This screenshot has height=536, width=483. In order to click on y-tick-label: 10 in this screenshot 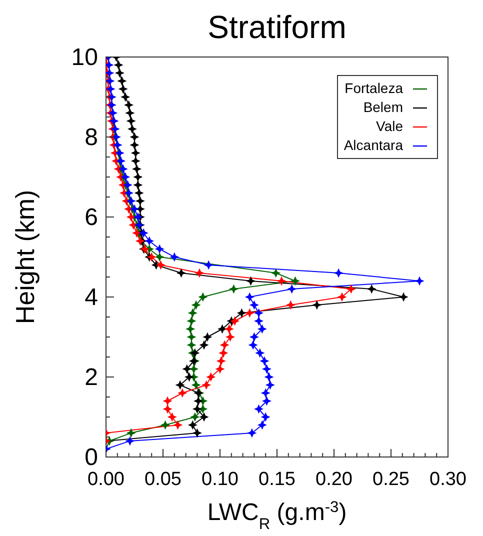, I will do `click(84, 57)`.